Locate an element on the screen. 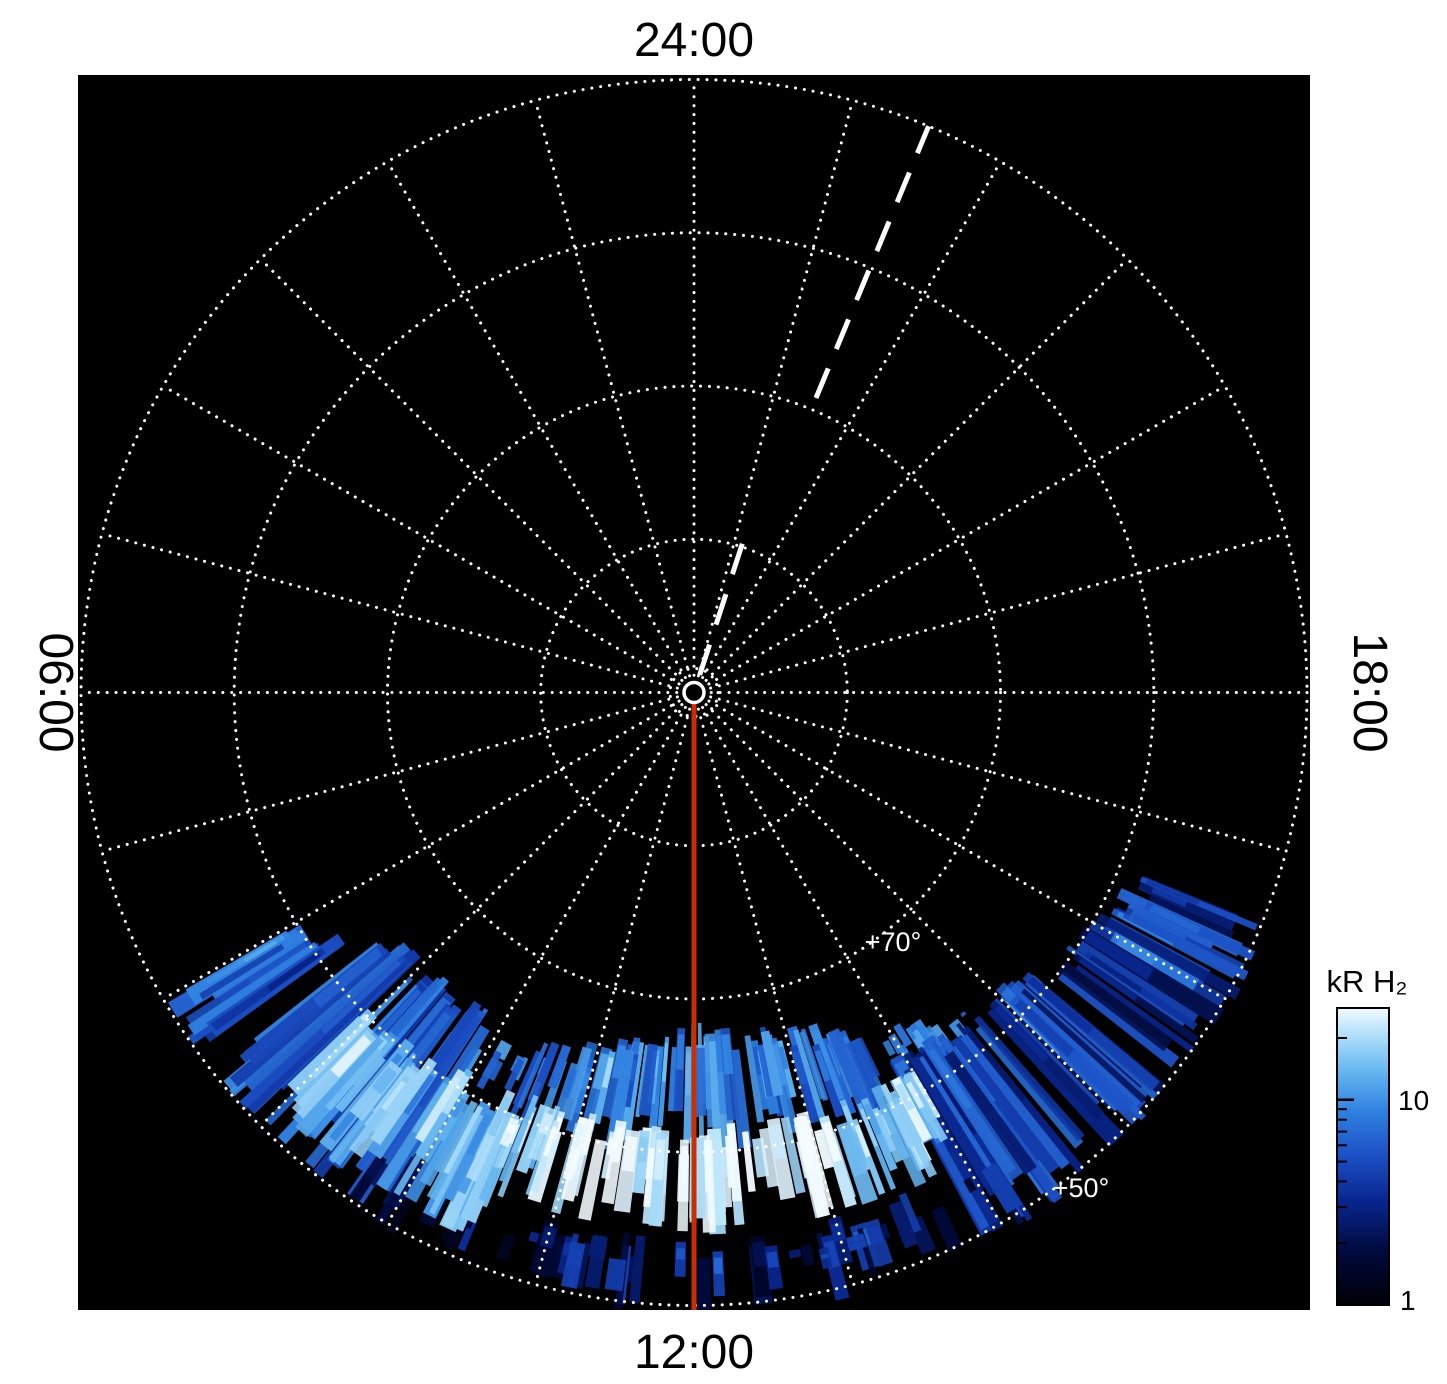 The width and height of the screenshot is (1447, 1384). overlay-lines is located at coordinates (811, 717).